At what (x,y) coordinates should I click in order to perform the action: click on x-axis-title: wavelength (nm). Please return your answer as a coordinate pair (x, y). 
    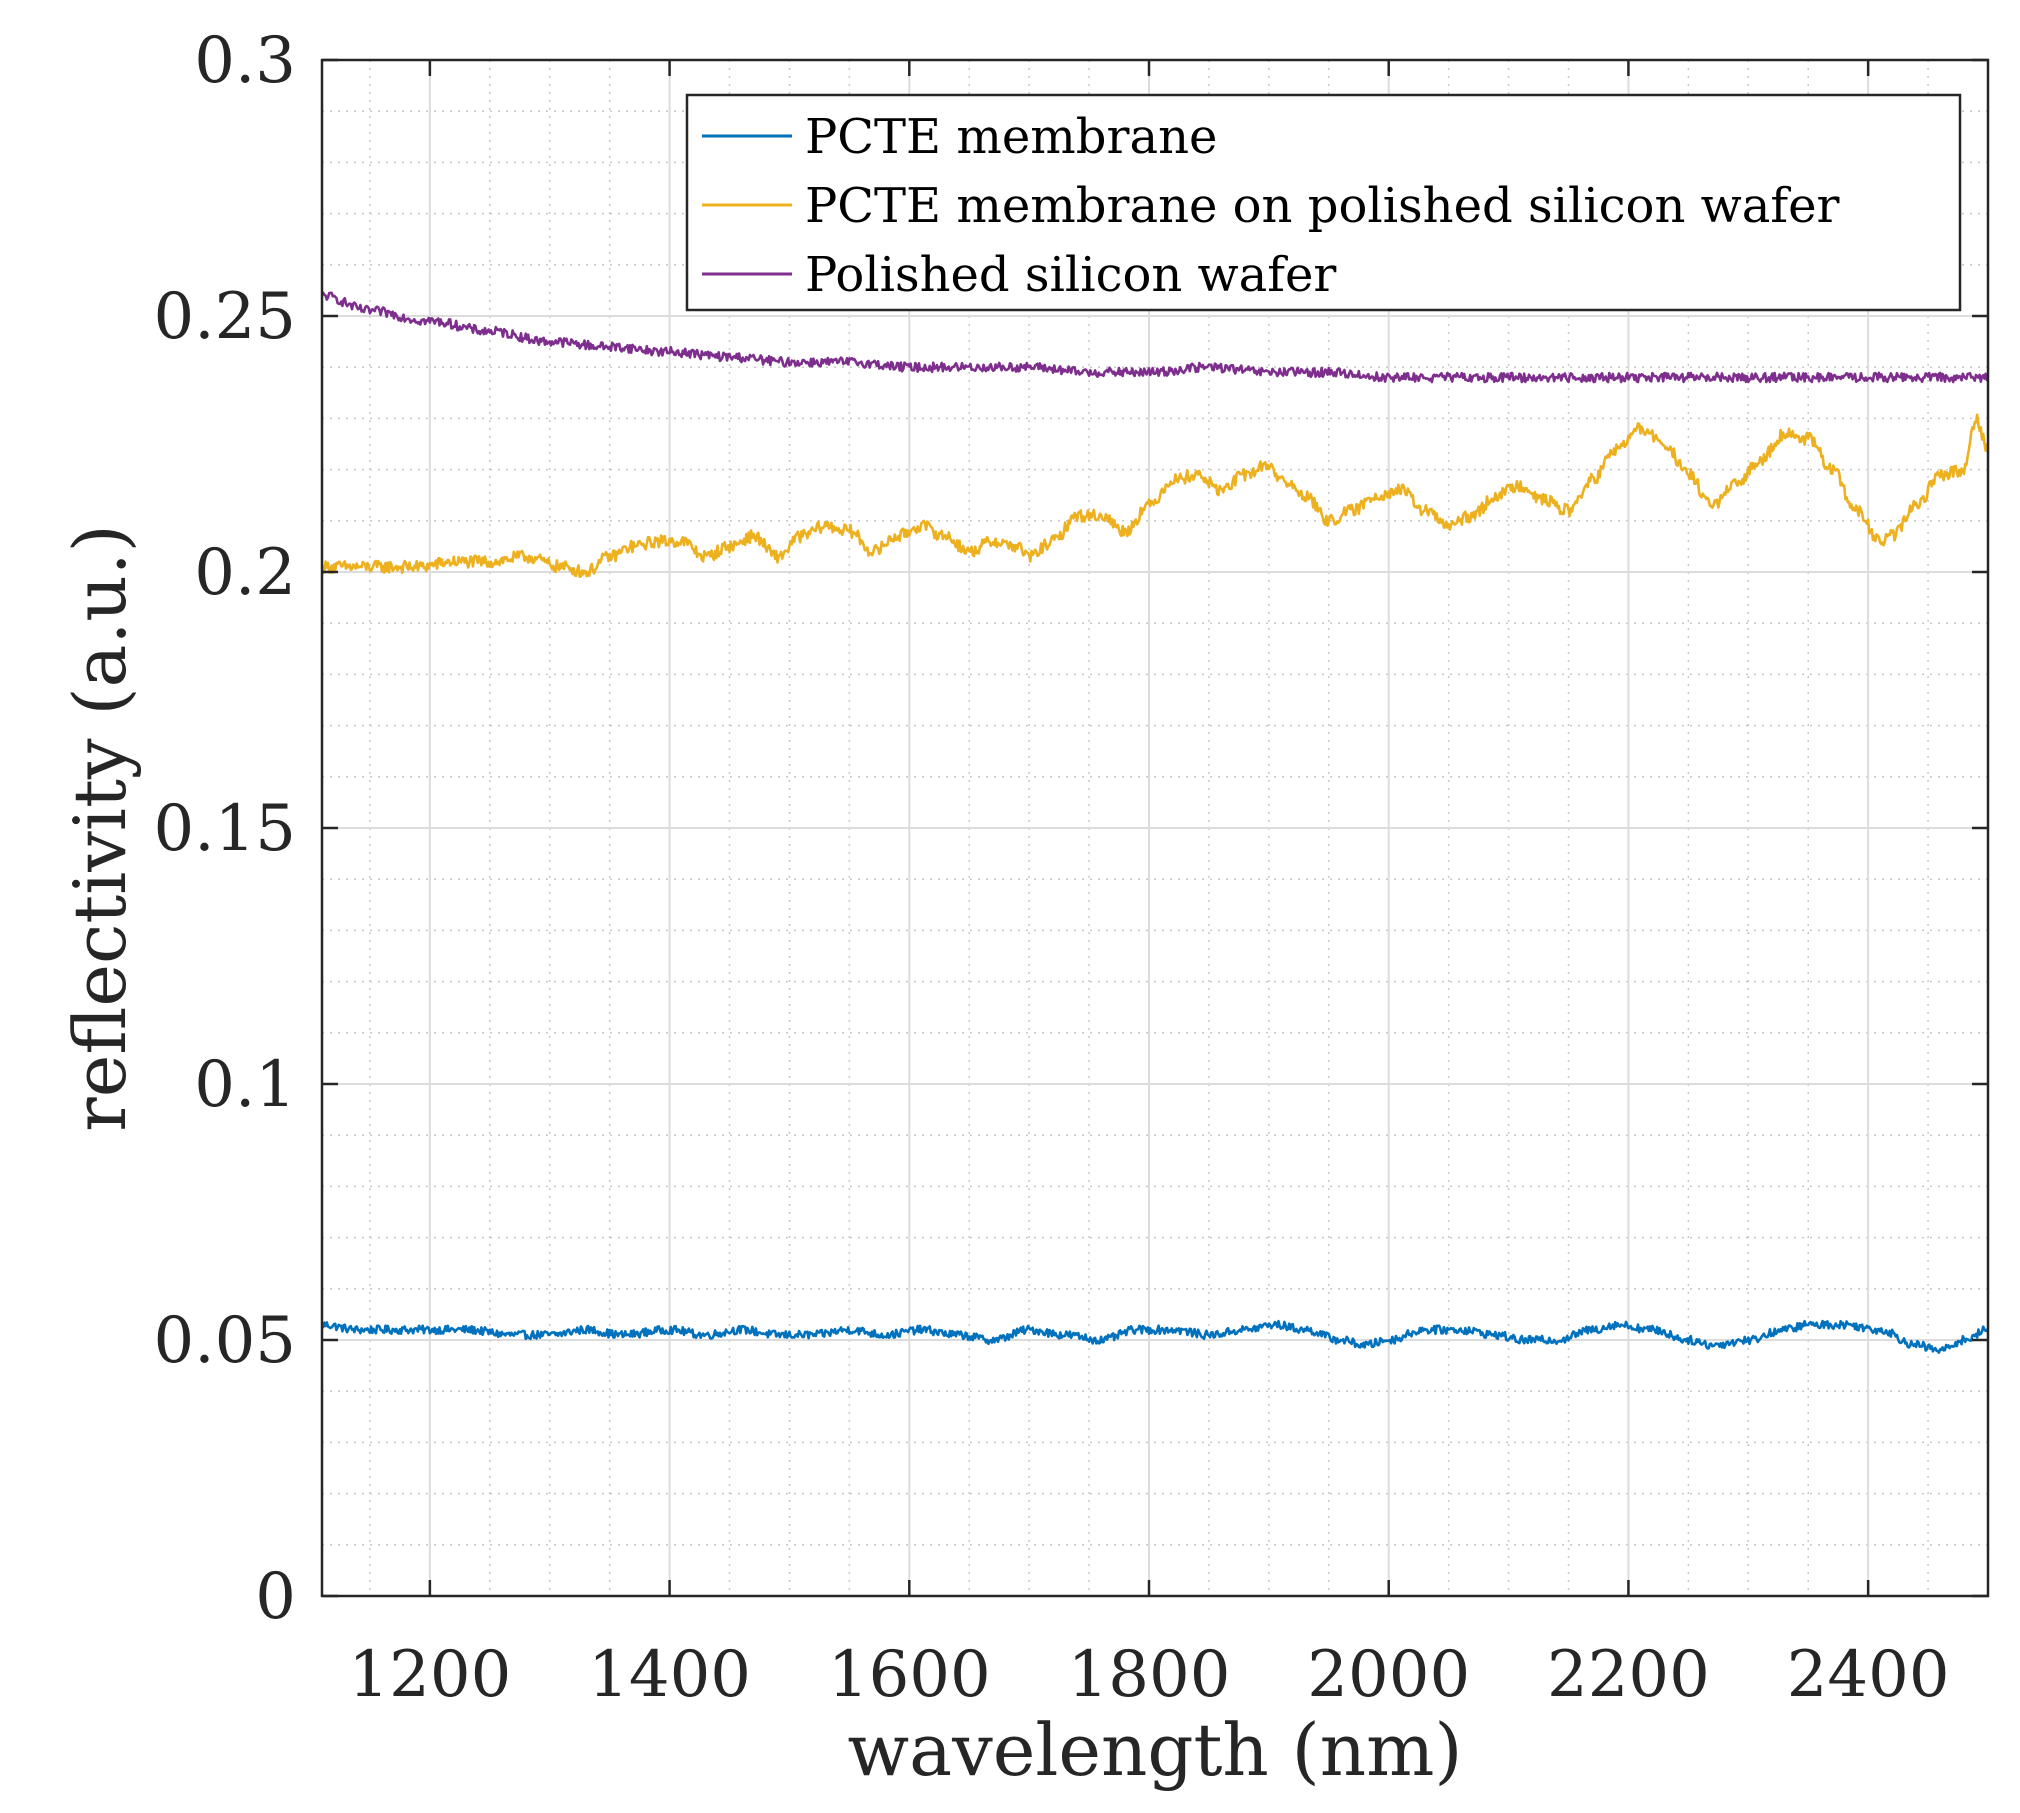
    Looking at the image, I should click on (1155, 1750).